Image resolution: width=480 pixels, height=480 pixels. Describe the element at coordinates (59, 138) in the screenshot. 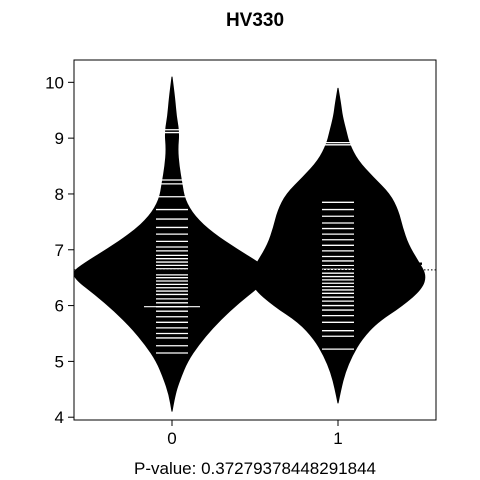

I see `y-tick-label: 9` at that location.